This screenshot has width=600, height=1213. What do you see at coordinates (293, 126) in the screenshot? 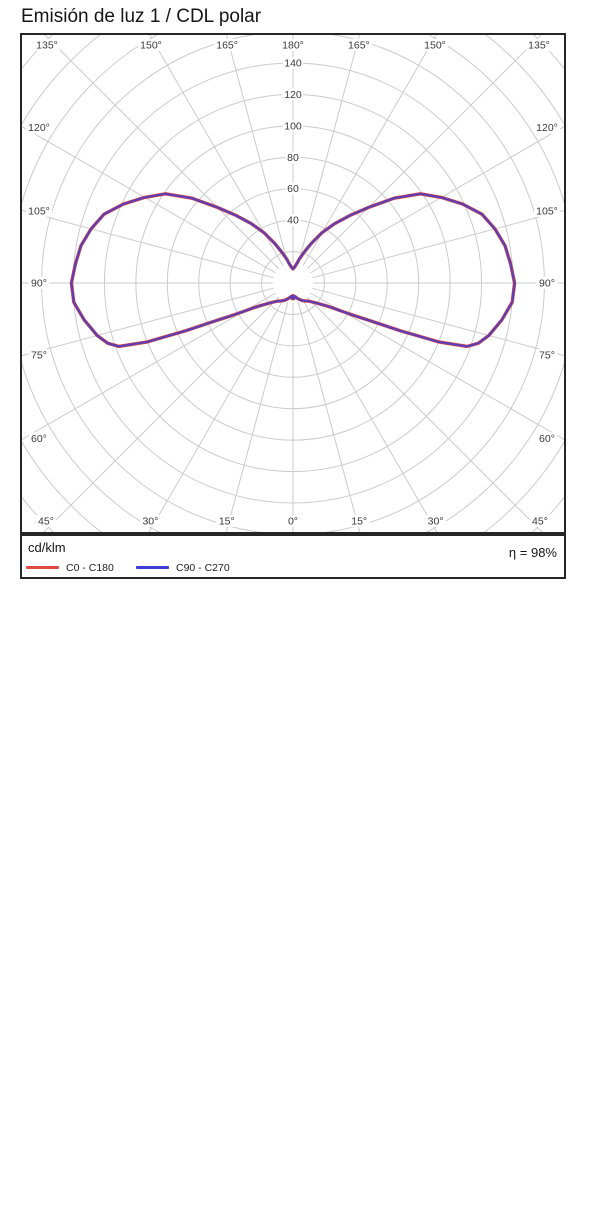
I see `svg-text: 100` at bounding box center [293, 126].